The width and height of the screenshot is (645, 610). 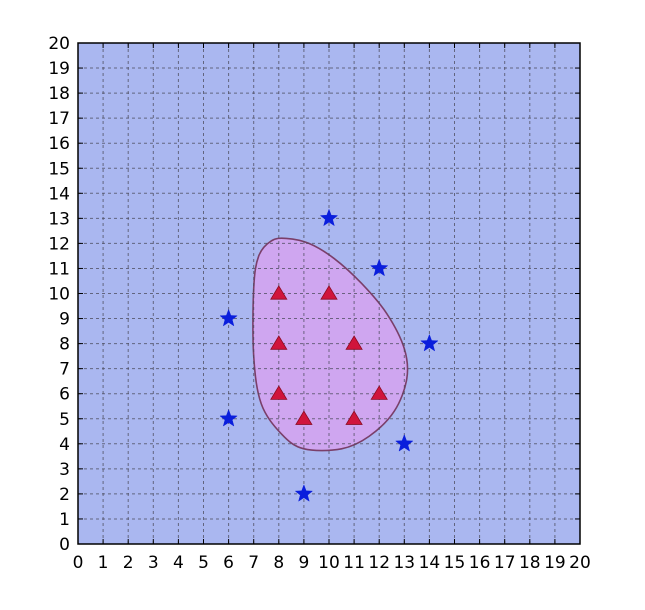 What do you see at coordinates (78, 563) in the screenshot?
I see `x-tick-label: 0` at bounding box center [78, 563].